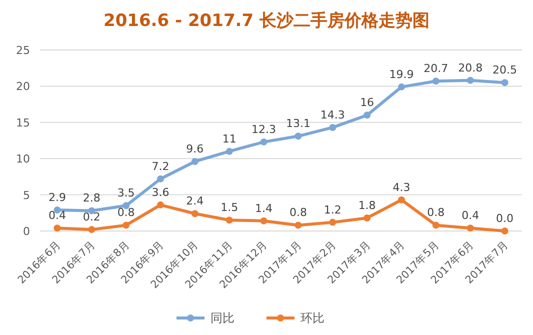 This screenshot has width=533, height=335. I want to click on data-label: 1.2, so click(333, 209).